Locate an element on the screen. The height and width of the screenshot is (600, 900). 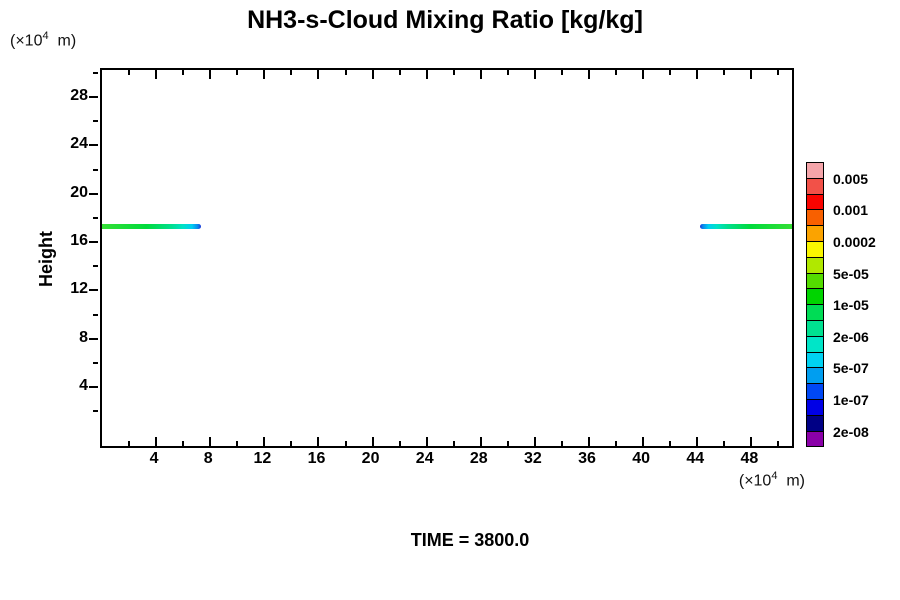
x-tick-label: 36 is located at coordinates (587, 458).